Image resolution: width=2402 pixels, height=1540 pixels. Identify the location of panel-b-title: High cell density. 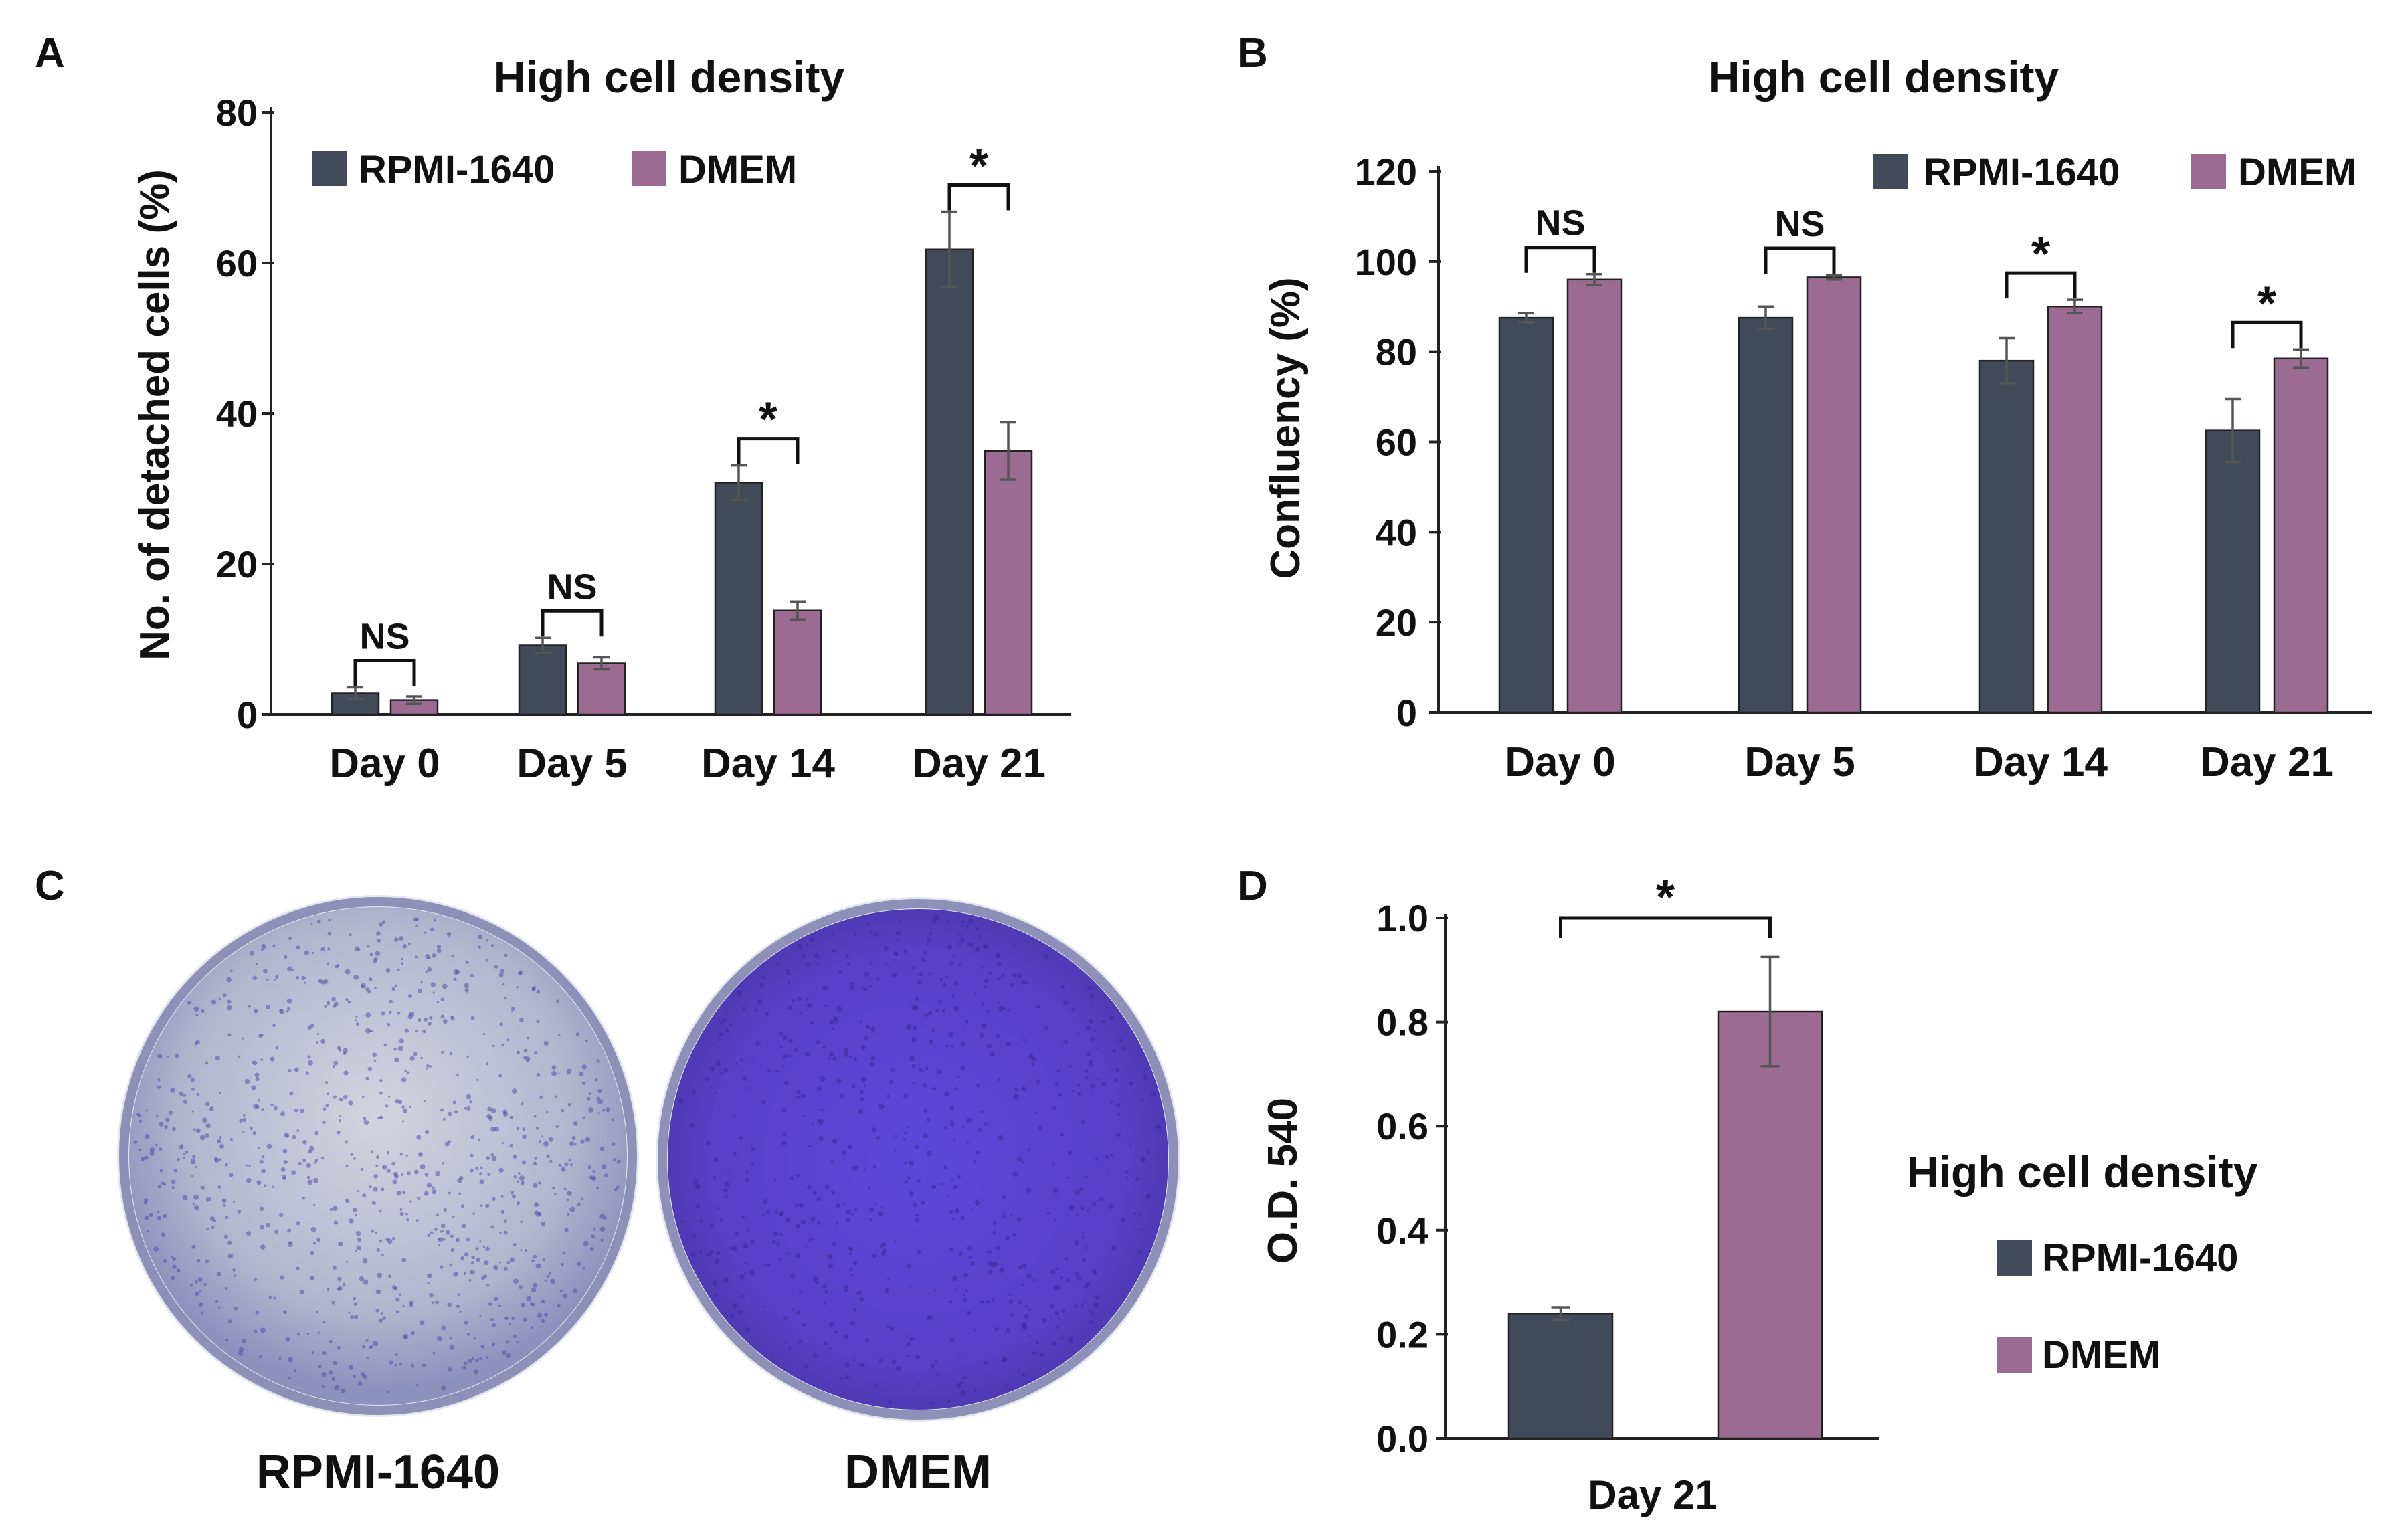
(1884, 77).